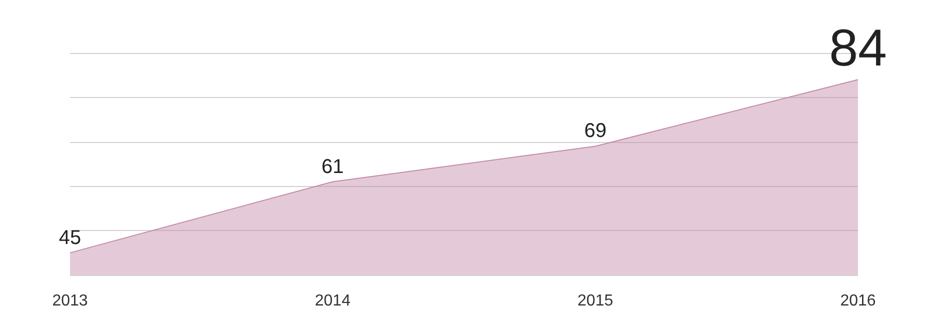  Describe the element at coordinates (332, 301) in the screenshot. I see `x-tick-label: 2014` at that location.